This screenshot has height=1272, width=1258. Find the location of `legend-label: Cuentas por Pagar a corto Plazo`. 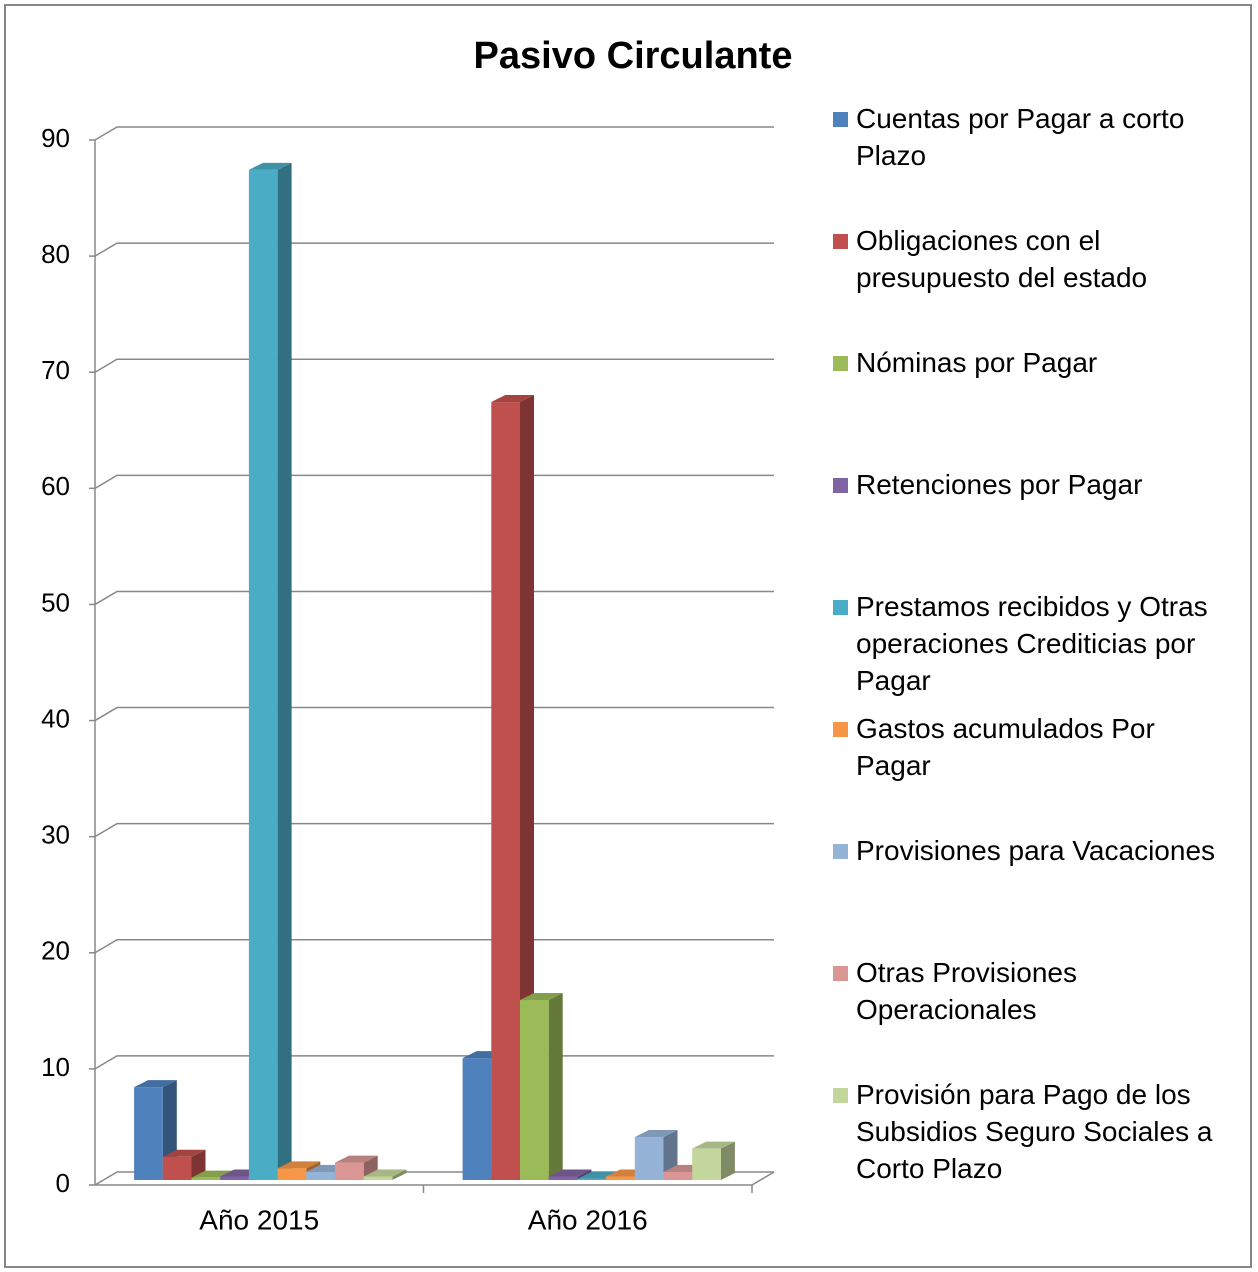

legend-label: Cuentas por Pagar a corto Plazo is located at coordinates (1020, 137).